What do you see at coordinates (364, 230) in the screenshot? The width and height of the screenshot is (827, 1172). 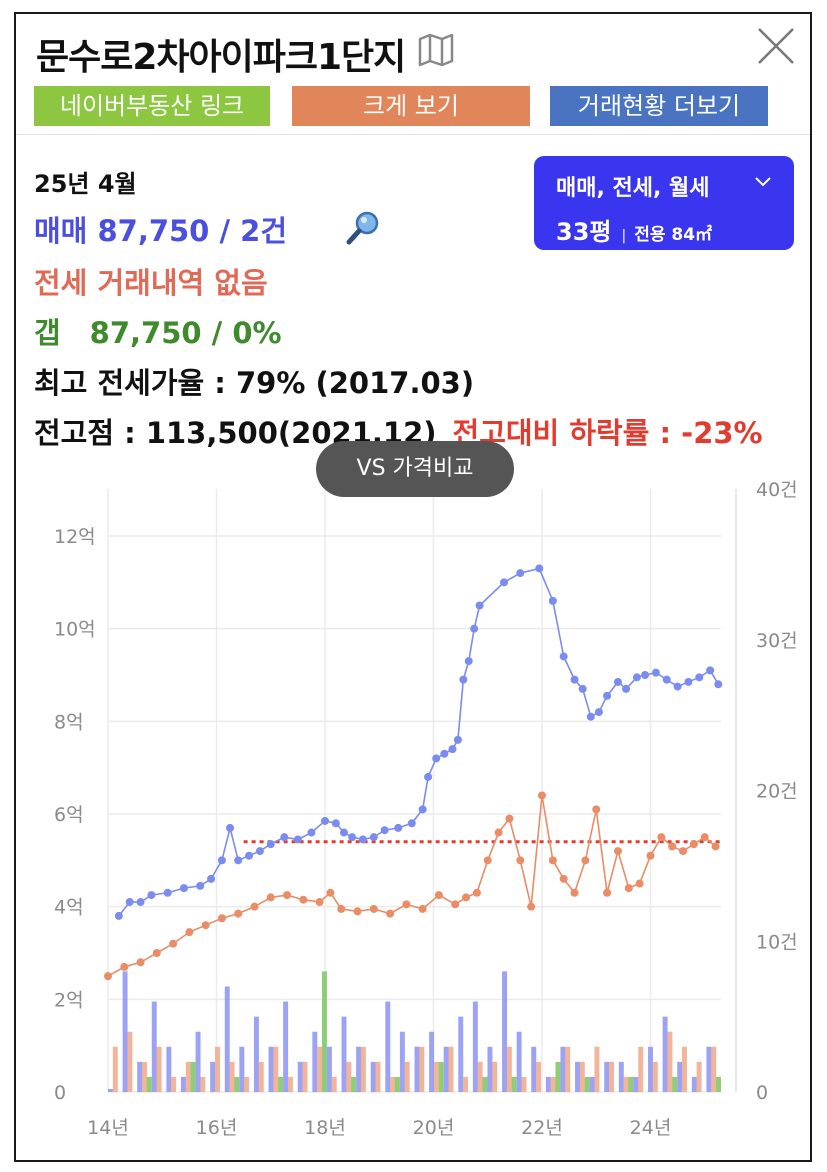 I see `magnifier-icon` at bounding box center [364, 230].